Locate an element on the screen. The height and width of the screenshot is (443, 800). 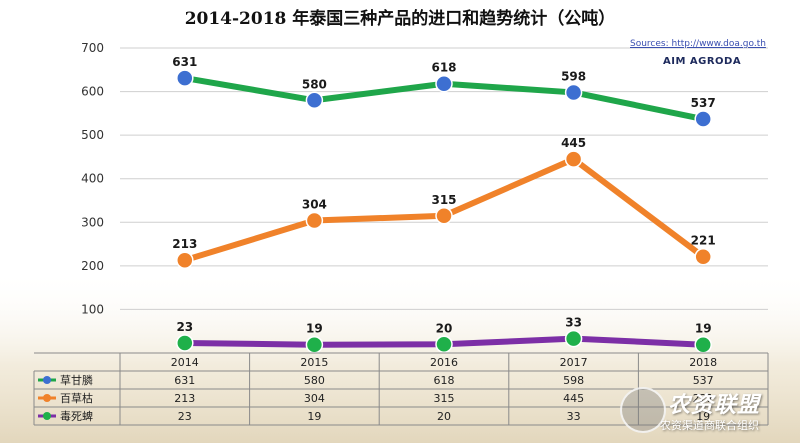
y-tick-label: 700 is located at coordinates (92, 48).